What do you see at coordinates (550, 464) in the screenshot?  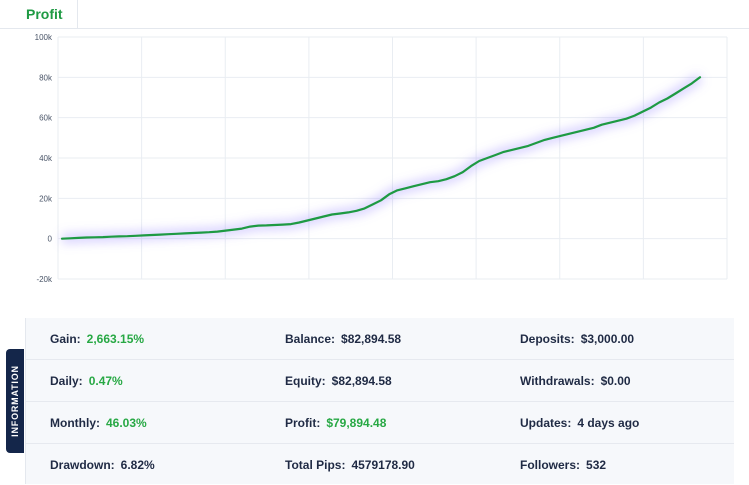 I see `followers-label: Followers:` at bounding box center [550, 464].